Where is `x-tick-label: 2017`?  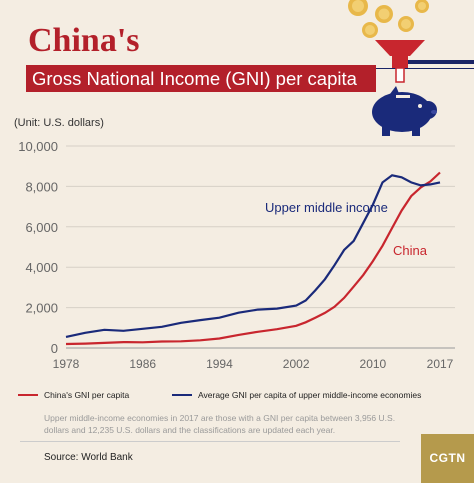 x-tick-label: 2017 is located at coordinates (440, 364).